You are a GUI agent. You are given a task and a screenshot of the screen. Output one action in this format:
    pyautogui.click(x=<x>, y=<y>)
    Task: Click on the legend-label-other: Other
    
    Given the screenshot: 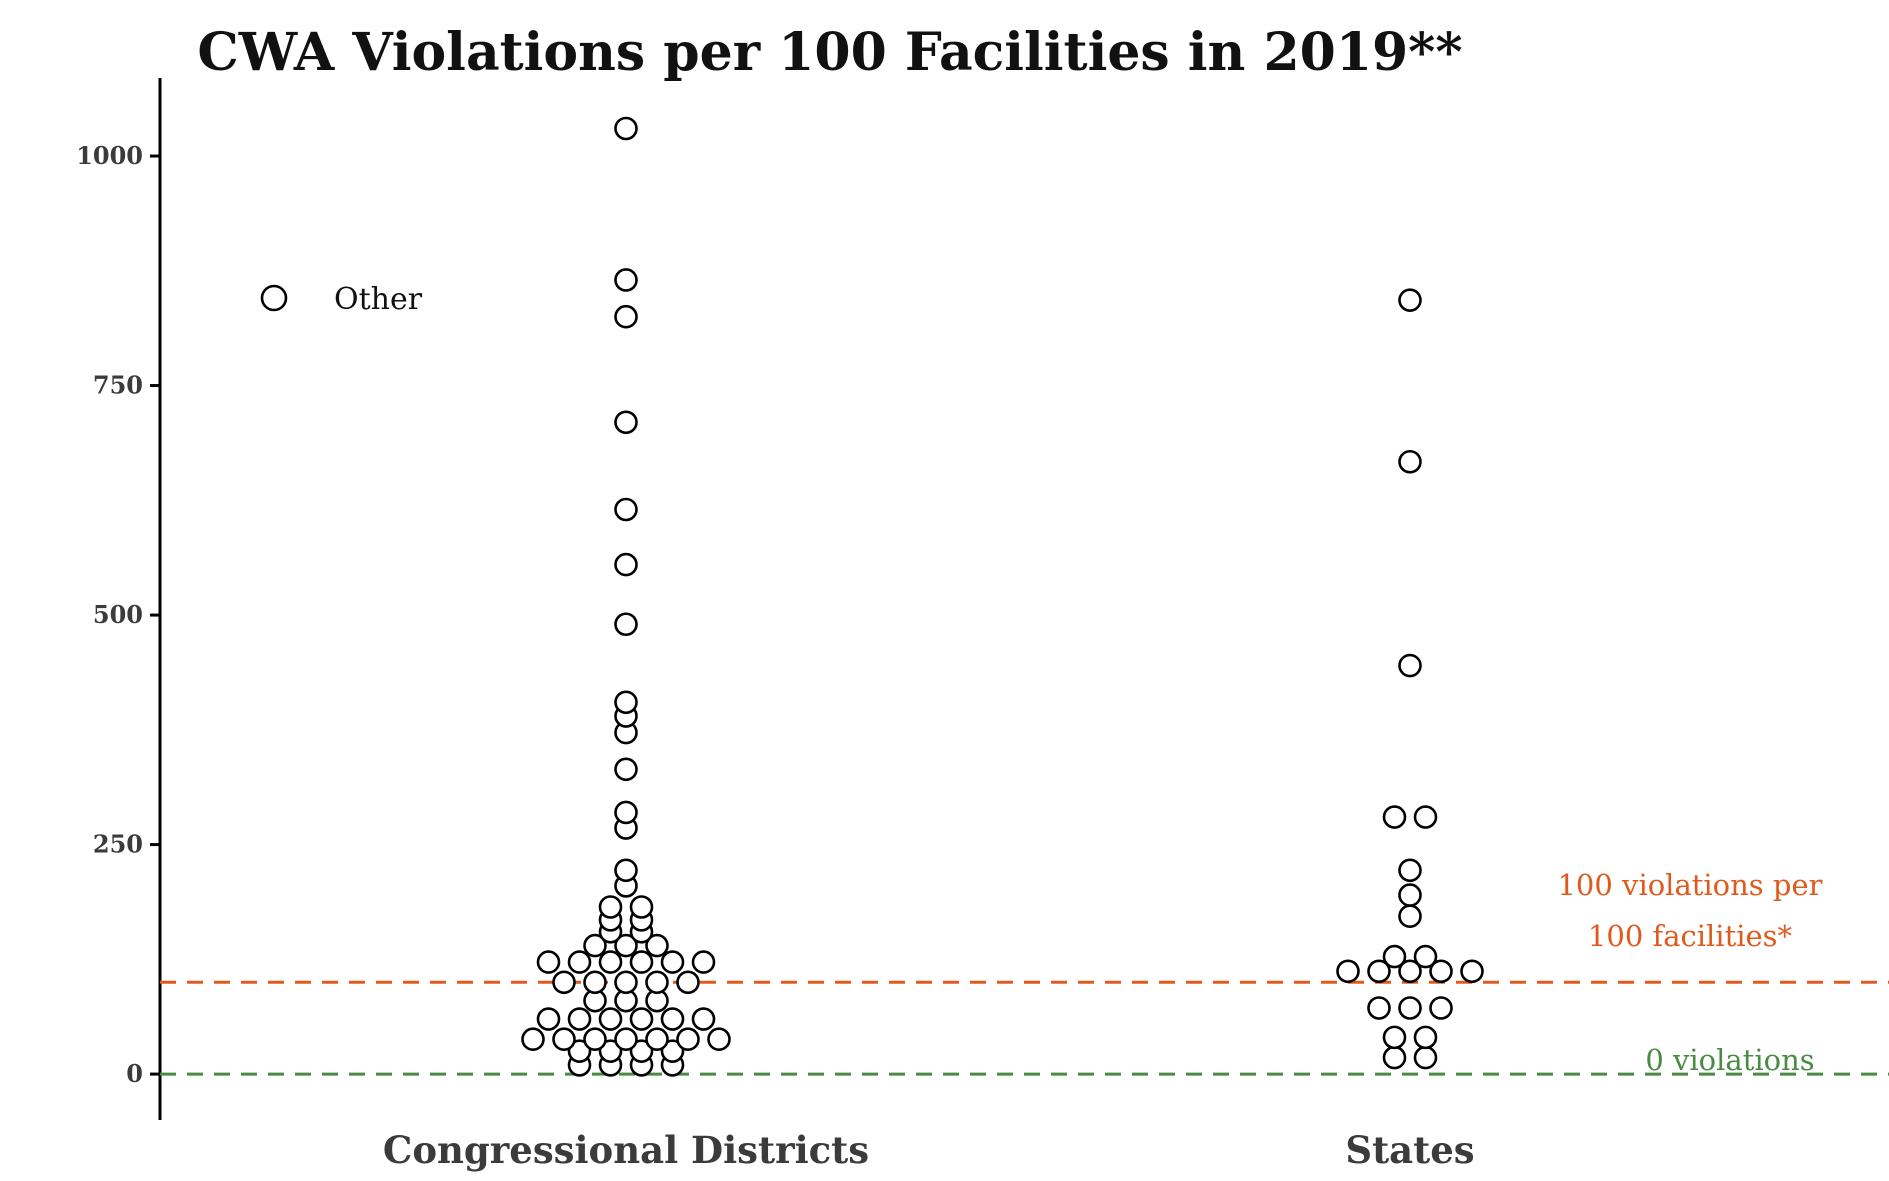 What is the action you would take?
    pyautogui.click(x=378, y=299)
    